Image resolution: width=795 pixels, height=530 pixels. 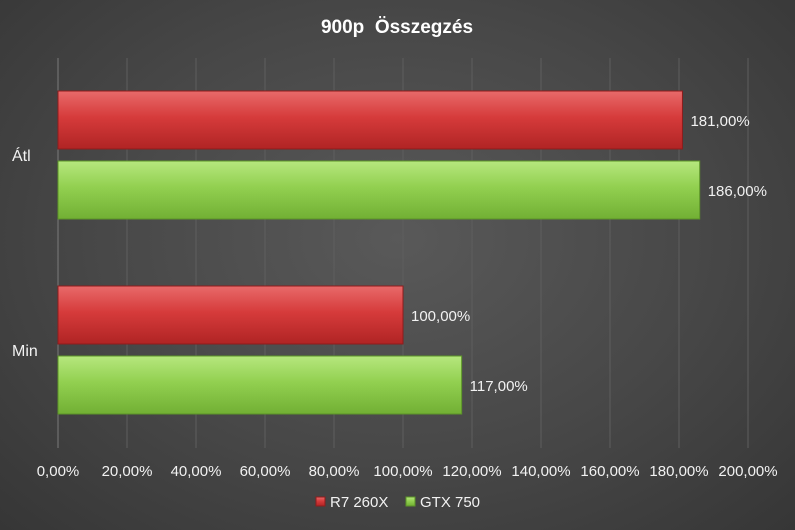 What do you see at coordinates (402, 471) in the screenshot?
I see `x-tick-label-5: 100,00%` at bounding box center [402, 471].